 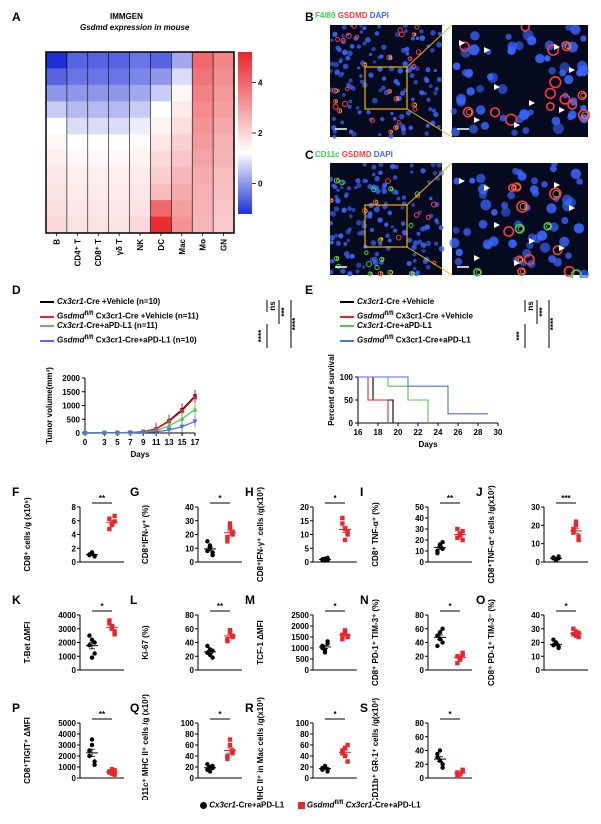 What do you see at coordinates (339, 803) in the screenshot?
I see `legend-ko-sup: fl/fl` at bounding box center [339, 803].